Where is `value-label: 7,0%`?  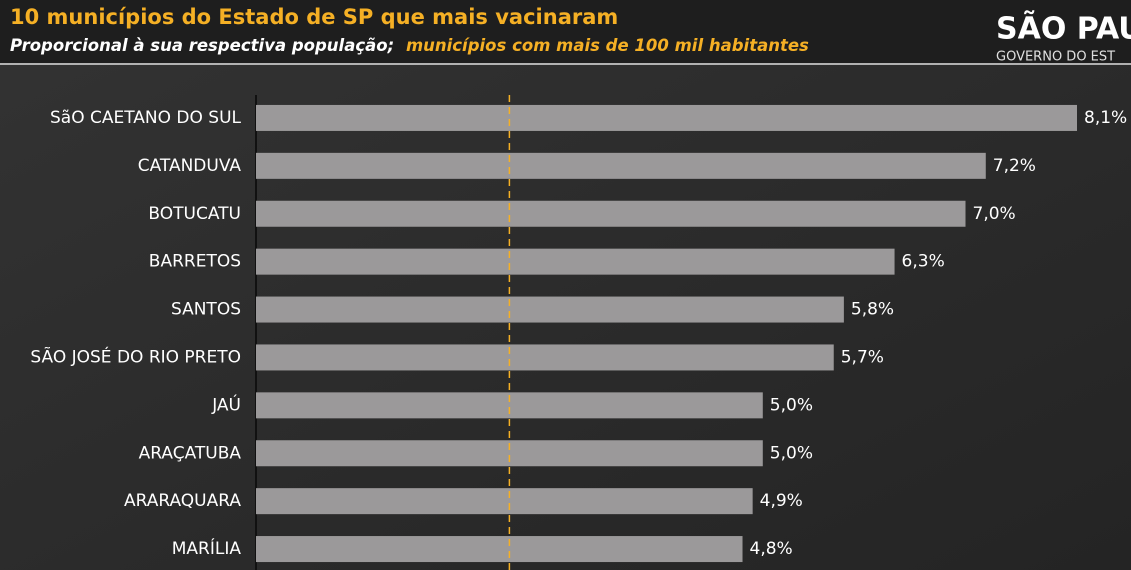 value-label: 7,0% is located at coordinates (994, 214).